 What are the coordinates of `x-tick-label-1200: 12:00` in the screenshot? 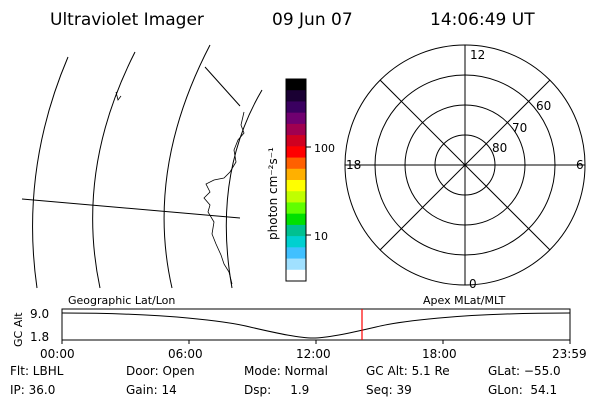 It's located at (313, 354).